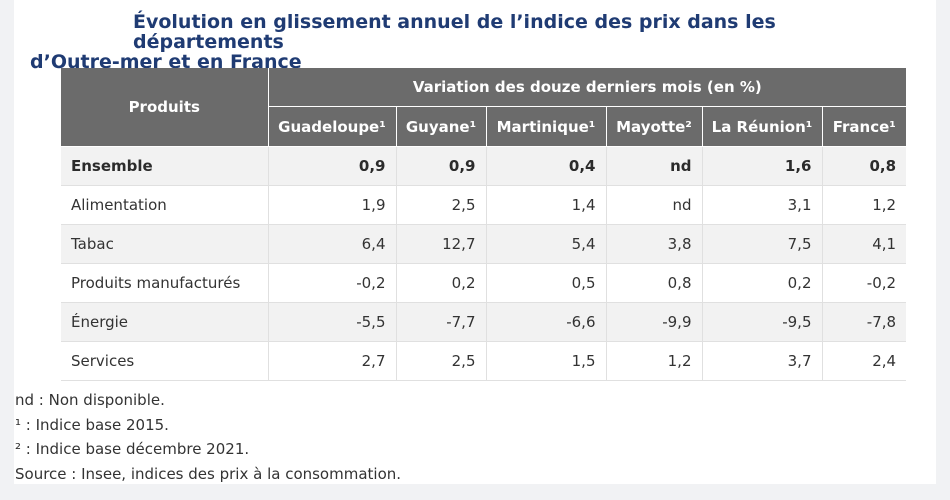 The height and width of the screenshot is (500, 950). Describe the element at coordinates (864, 126) in the screenshot. I see `column-header-france: France¹` at that location.